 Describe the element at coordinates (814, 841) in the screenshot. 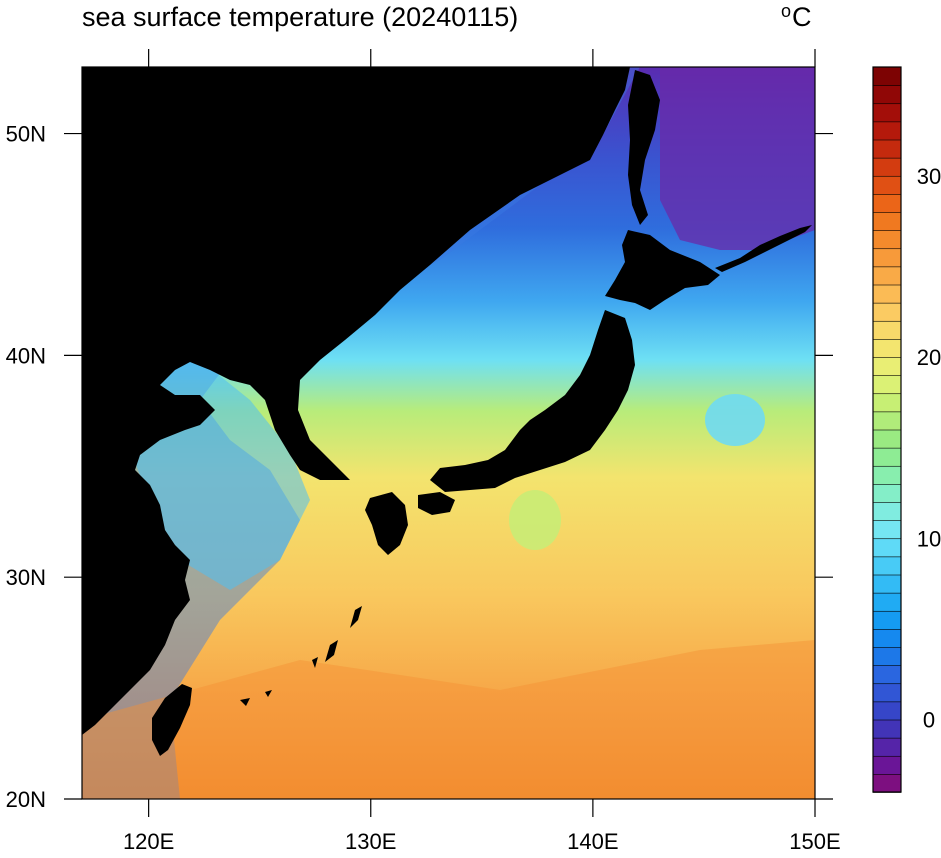

I see `x-tick-label: 150E` at that location.